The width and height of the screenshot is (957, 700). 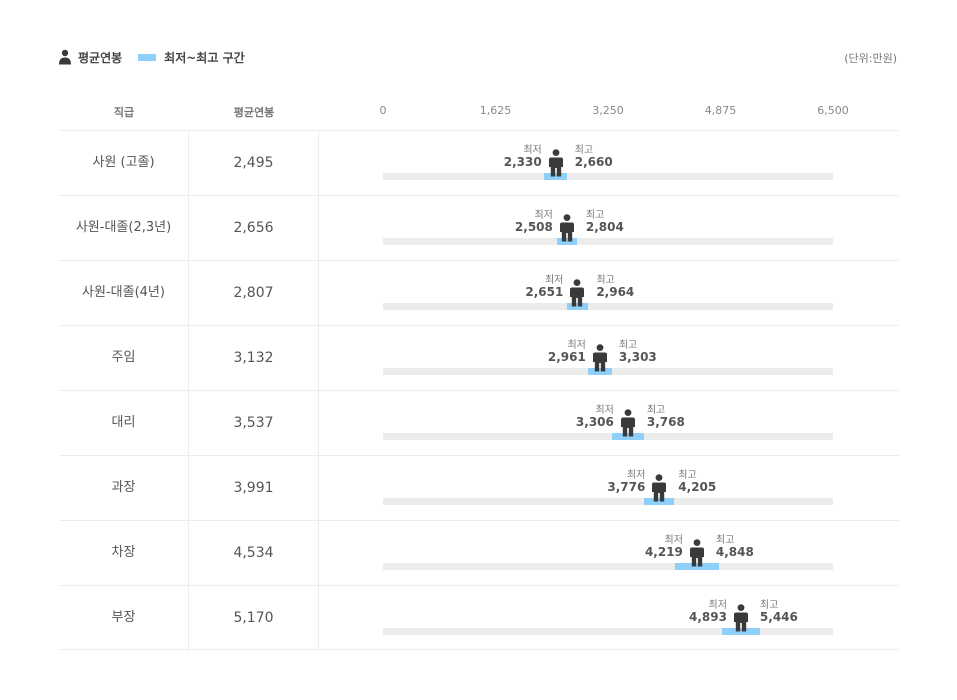 I want to click on min-value: 3,776, so click(x=626, y=487).